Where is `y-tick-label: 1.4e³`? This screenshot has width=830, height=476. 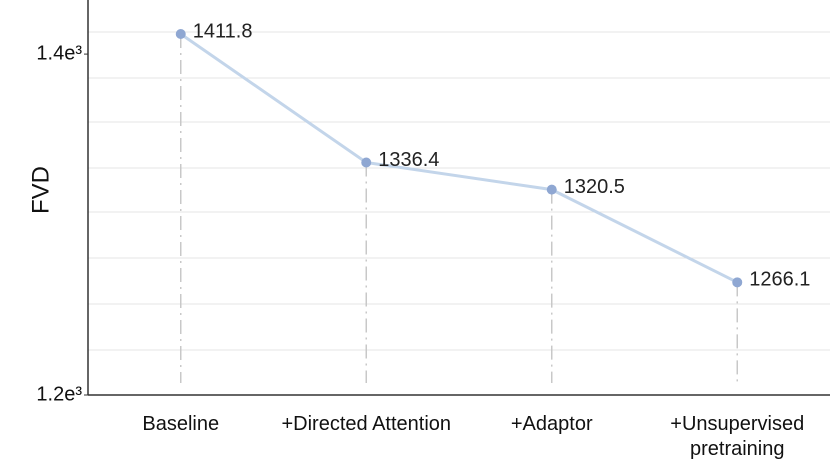 y-tick-label: 1.4e³ is located at coordinates (59, 53).